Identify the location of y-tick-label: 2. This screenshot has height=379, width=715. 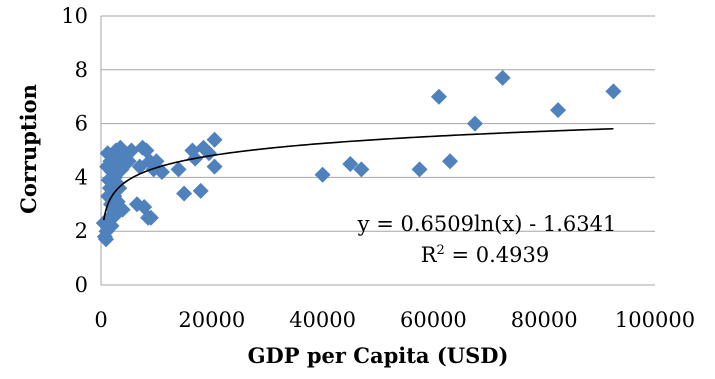
(81, 231).